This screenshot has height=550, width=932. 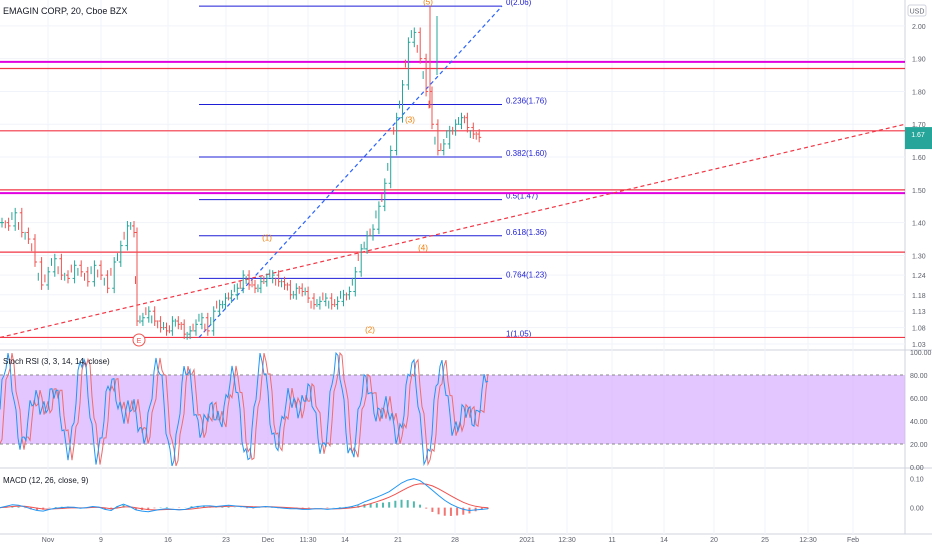 I want to click on price-axis-label: 1.03, so click(x=919, y=345).